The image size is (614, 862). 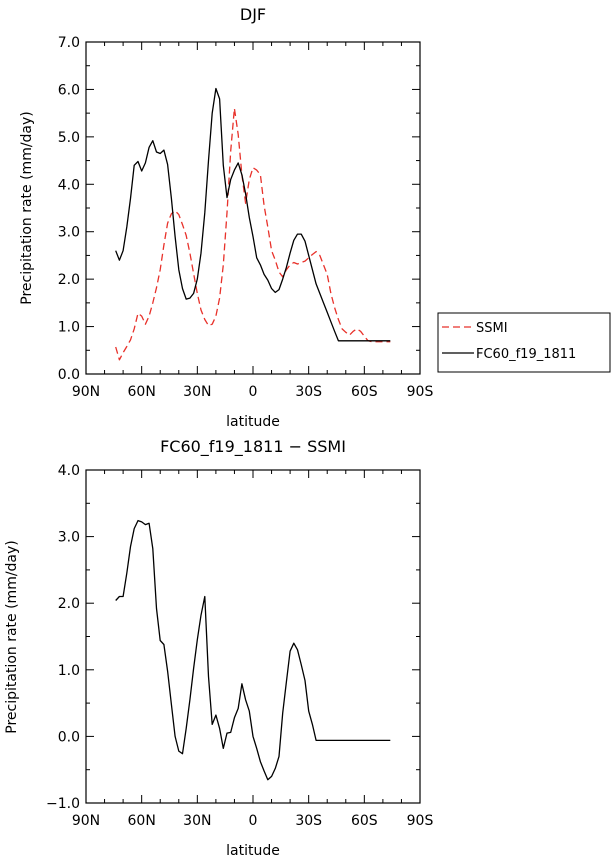 I want to click on y-tick-label: 5.0, so click(x=69, y=138).